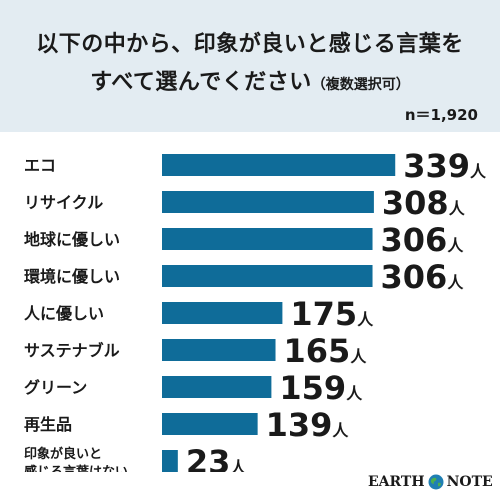 The height and width of the screenshot is (500, 500). Describe the element at coordinates (321, 388) in the screenshot. I see `value-label: 159人` at that location.